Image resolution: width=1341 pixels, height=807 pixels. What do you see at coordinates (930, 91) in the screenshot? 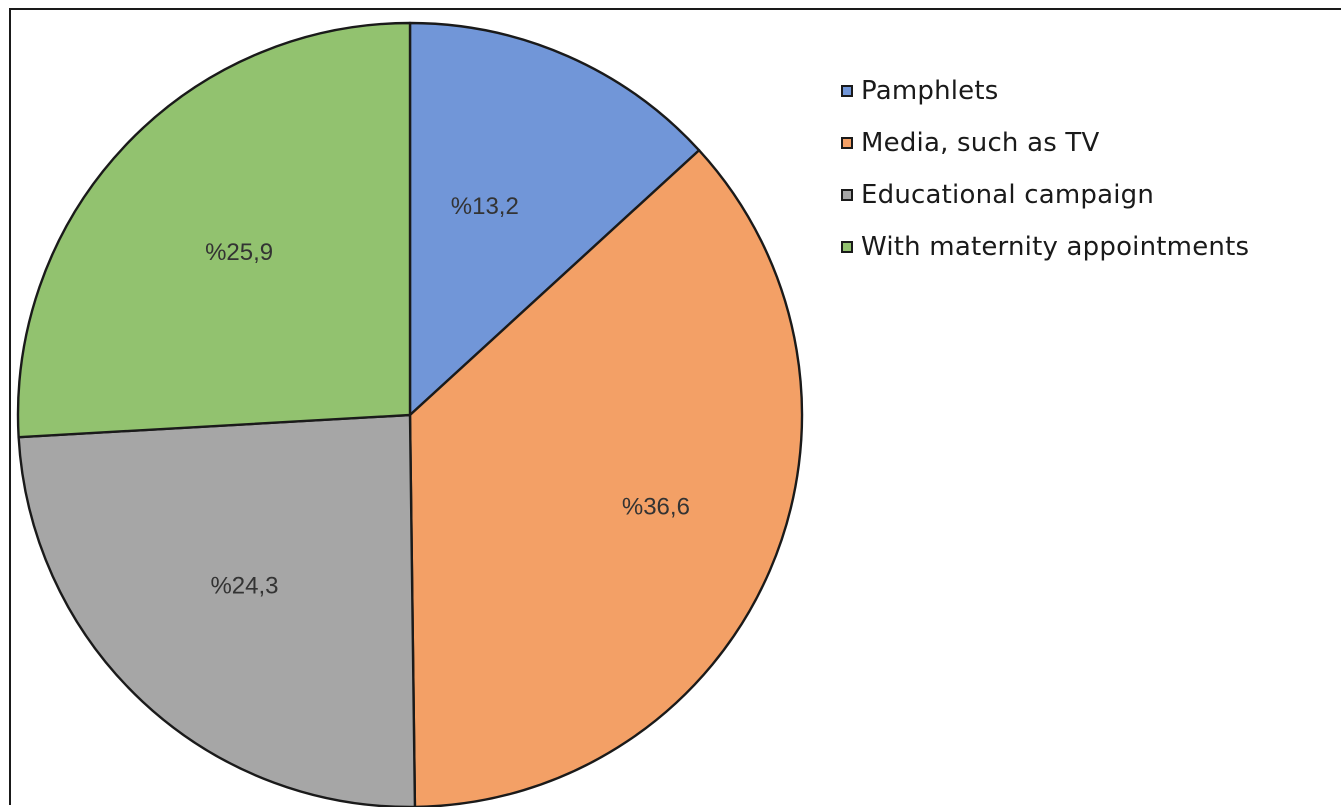
I see `legend-label: Pamphlets` at bounding box center [930, 91].